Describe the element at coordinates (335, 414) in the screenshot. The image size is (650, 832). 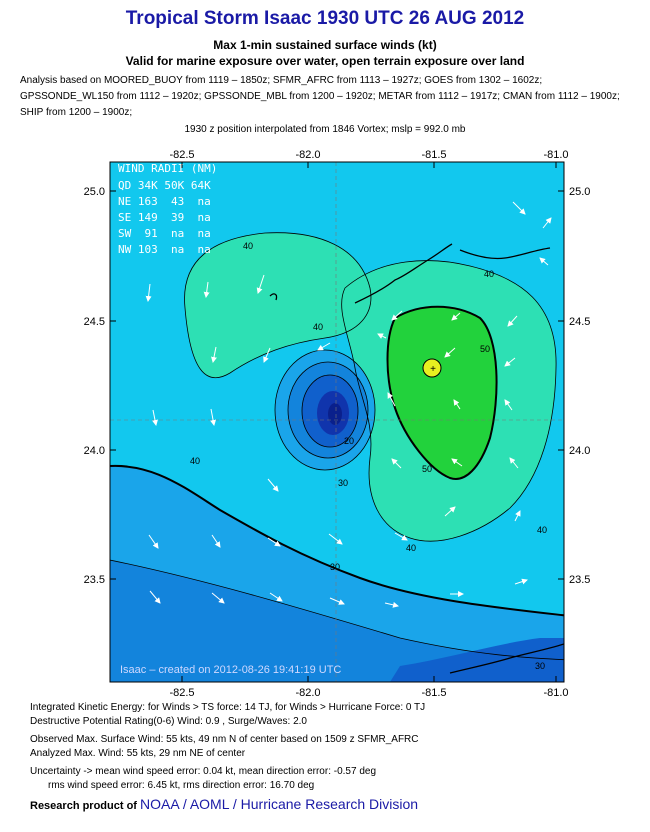
I see `vortex-eye` at that location.